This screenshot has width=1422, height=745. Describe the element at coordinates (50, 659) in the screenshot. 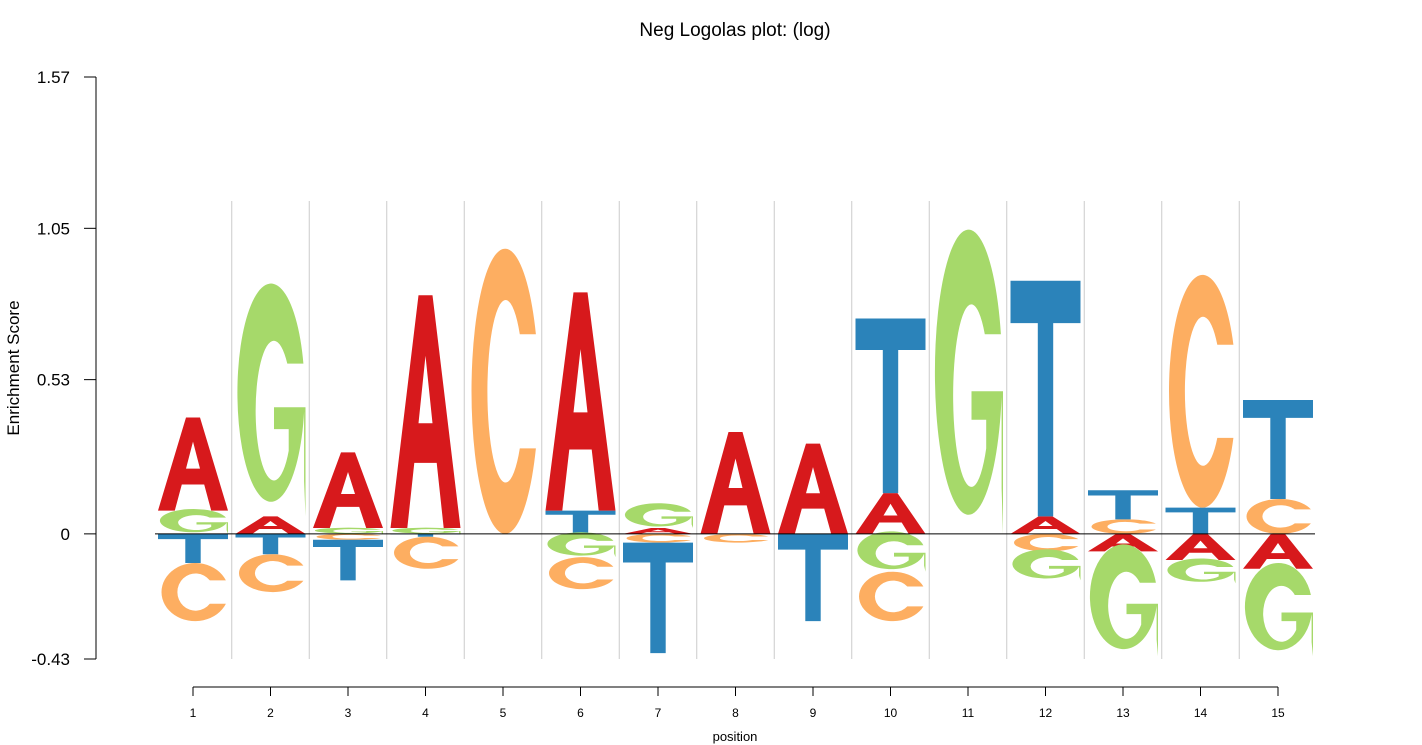

I see `y-tick-label: -0.43` at that location.